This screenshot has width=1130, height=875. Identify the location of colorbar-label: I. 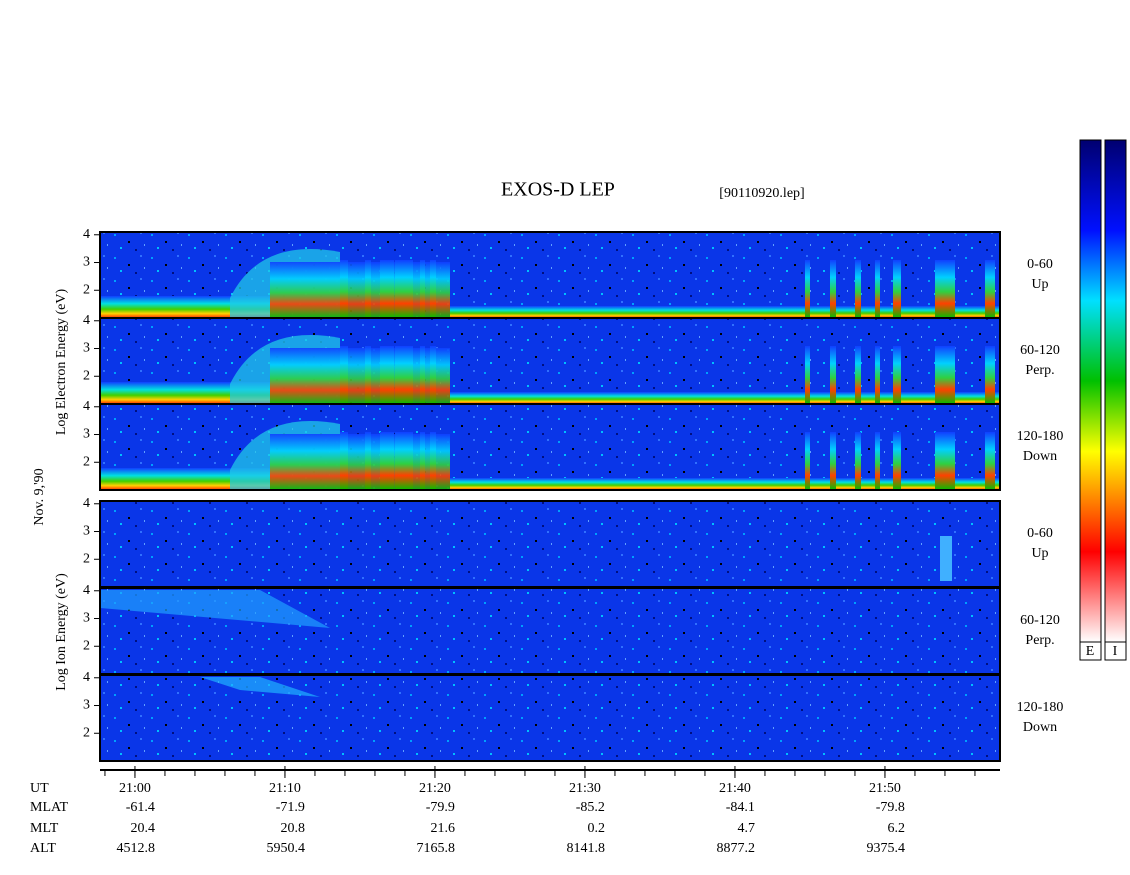
(1115, 651).